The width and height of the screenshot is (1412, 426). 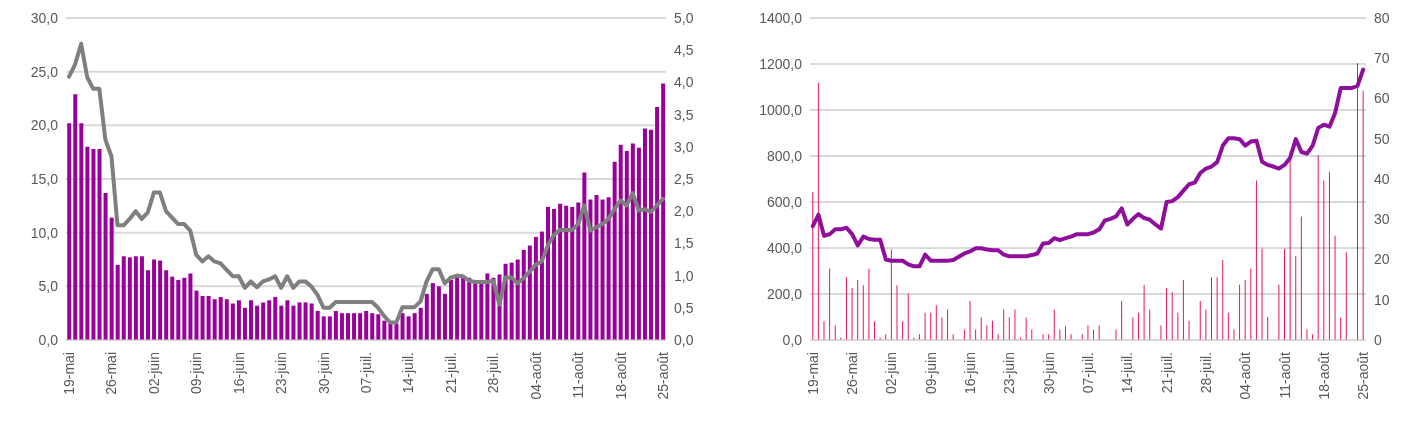 What do you see at coordinates (684, 307) in the screenshot?
I see `y2-tick-label: 0,5` at bounding box center [684, 307].